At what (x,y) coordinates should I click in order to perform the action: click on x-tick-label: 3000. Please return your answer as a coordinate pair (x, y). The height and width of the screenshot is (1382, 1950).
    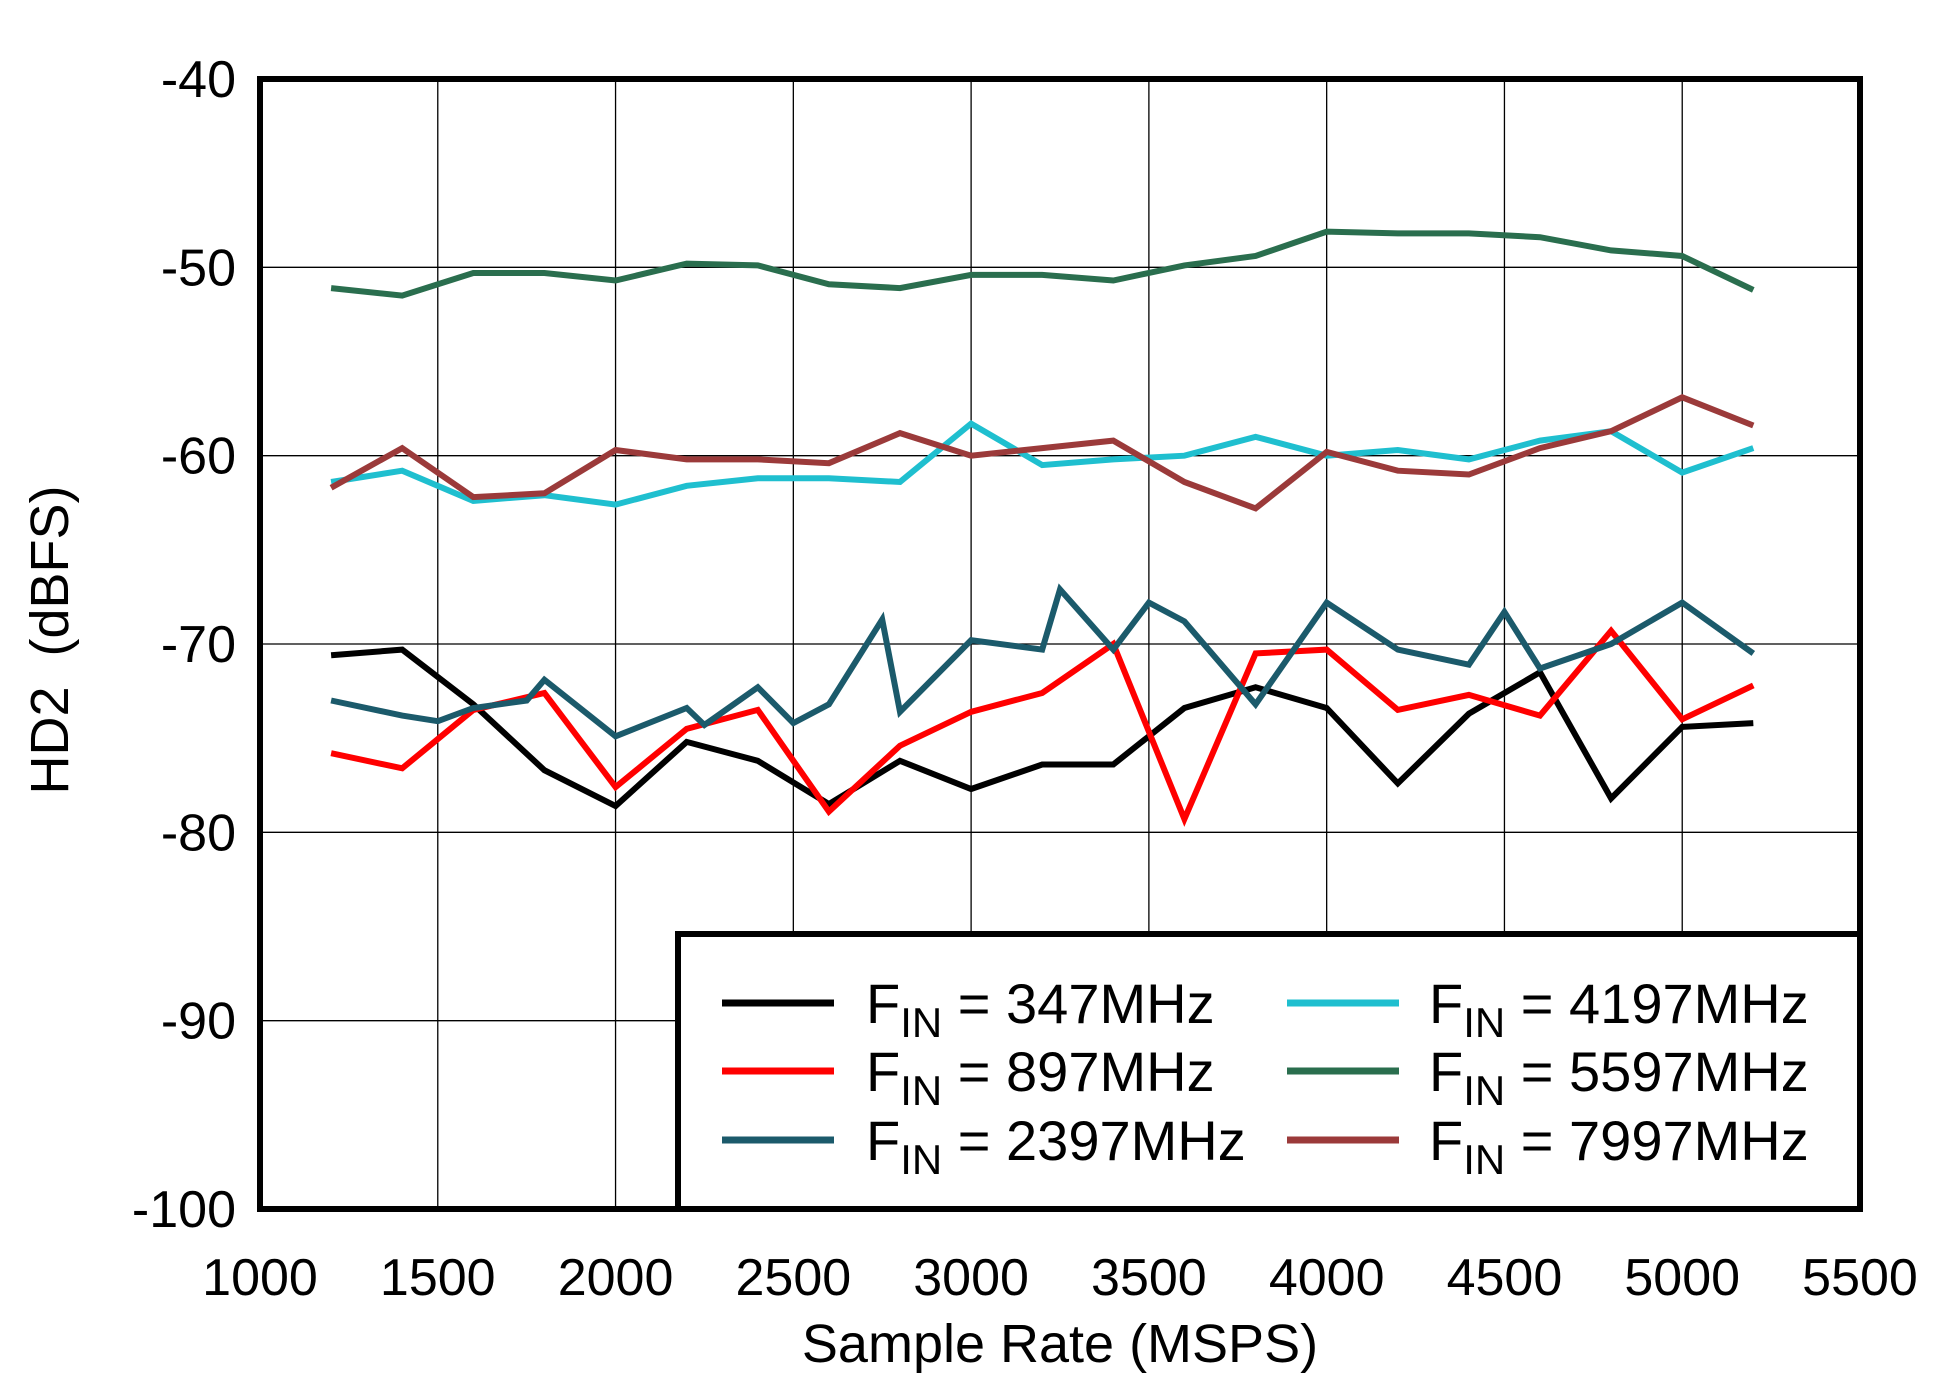
    Looking at the image, I should click on (971, 1278).